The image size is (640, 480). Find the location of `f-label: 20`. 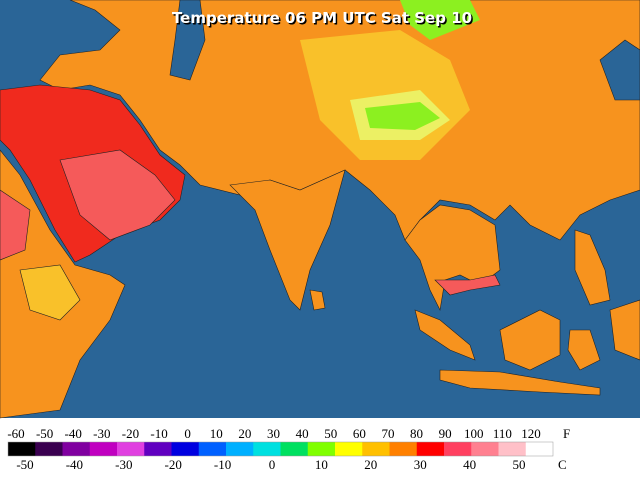

f-label: 20 is located at coordinates (244, 433).